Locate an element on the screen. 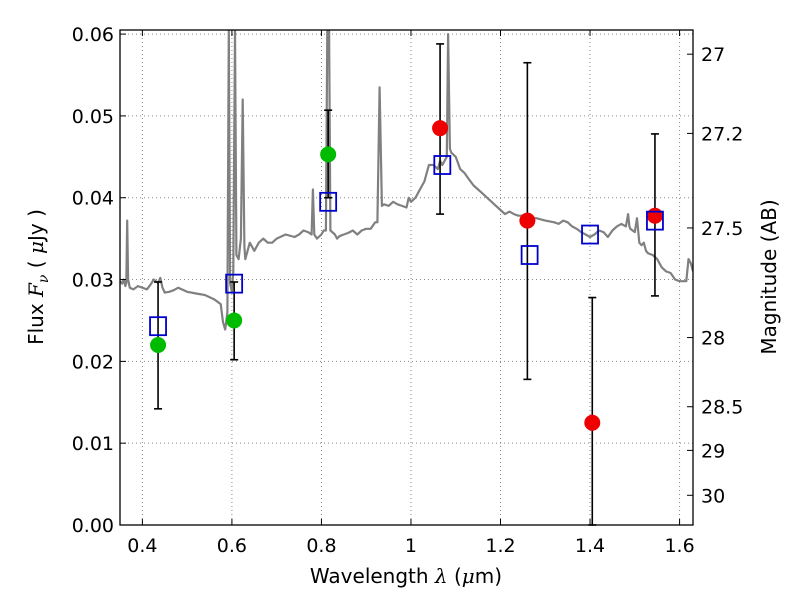 This screenshot has height=600, width=800. y-axis-label: Flux Fν ( μJy ) is located at coordinates (38, 277).